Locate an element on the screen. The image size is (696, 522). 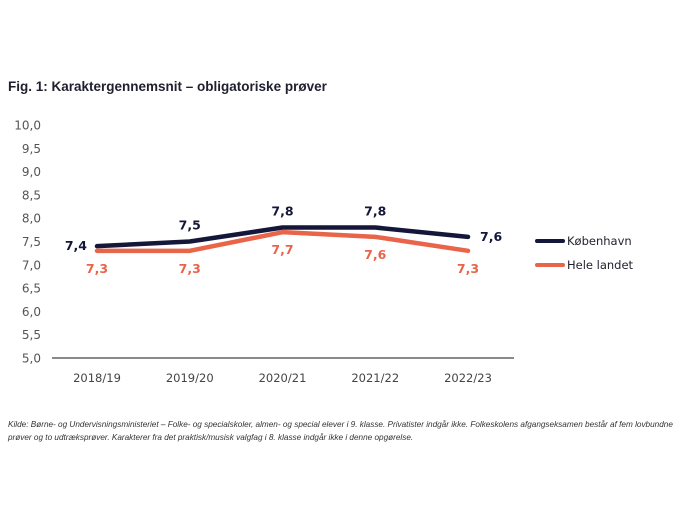
y-tick-label: 9,0 is located at coordinates (31, 172).